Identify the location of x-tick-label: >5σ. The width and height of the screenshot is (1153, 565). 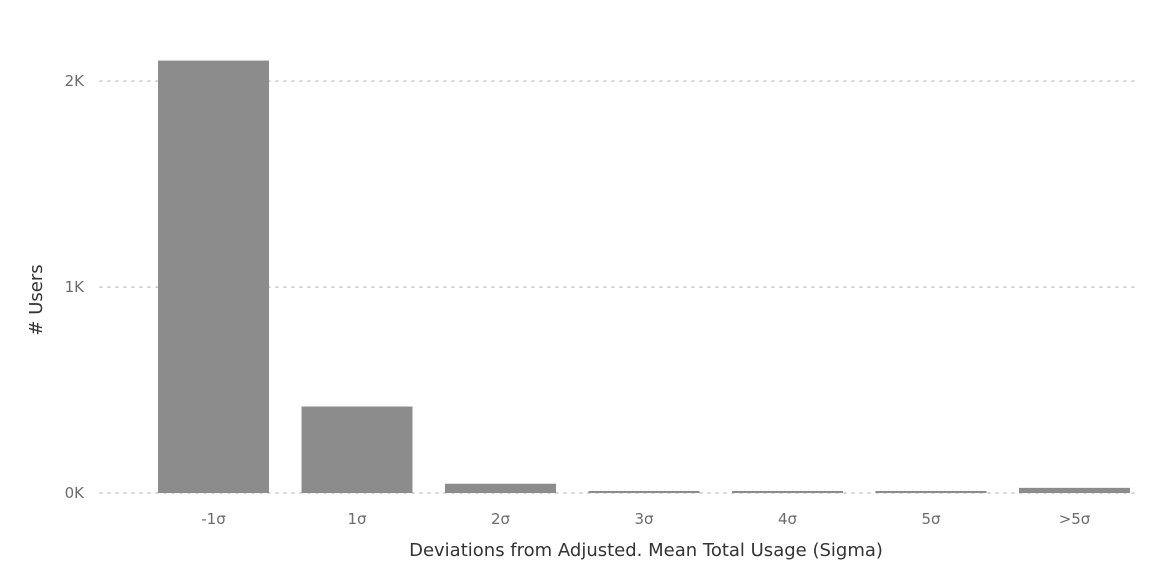
(1075, 519).